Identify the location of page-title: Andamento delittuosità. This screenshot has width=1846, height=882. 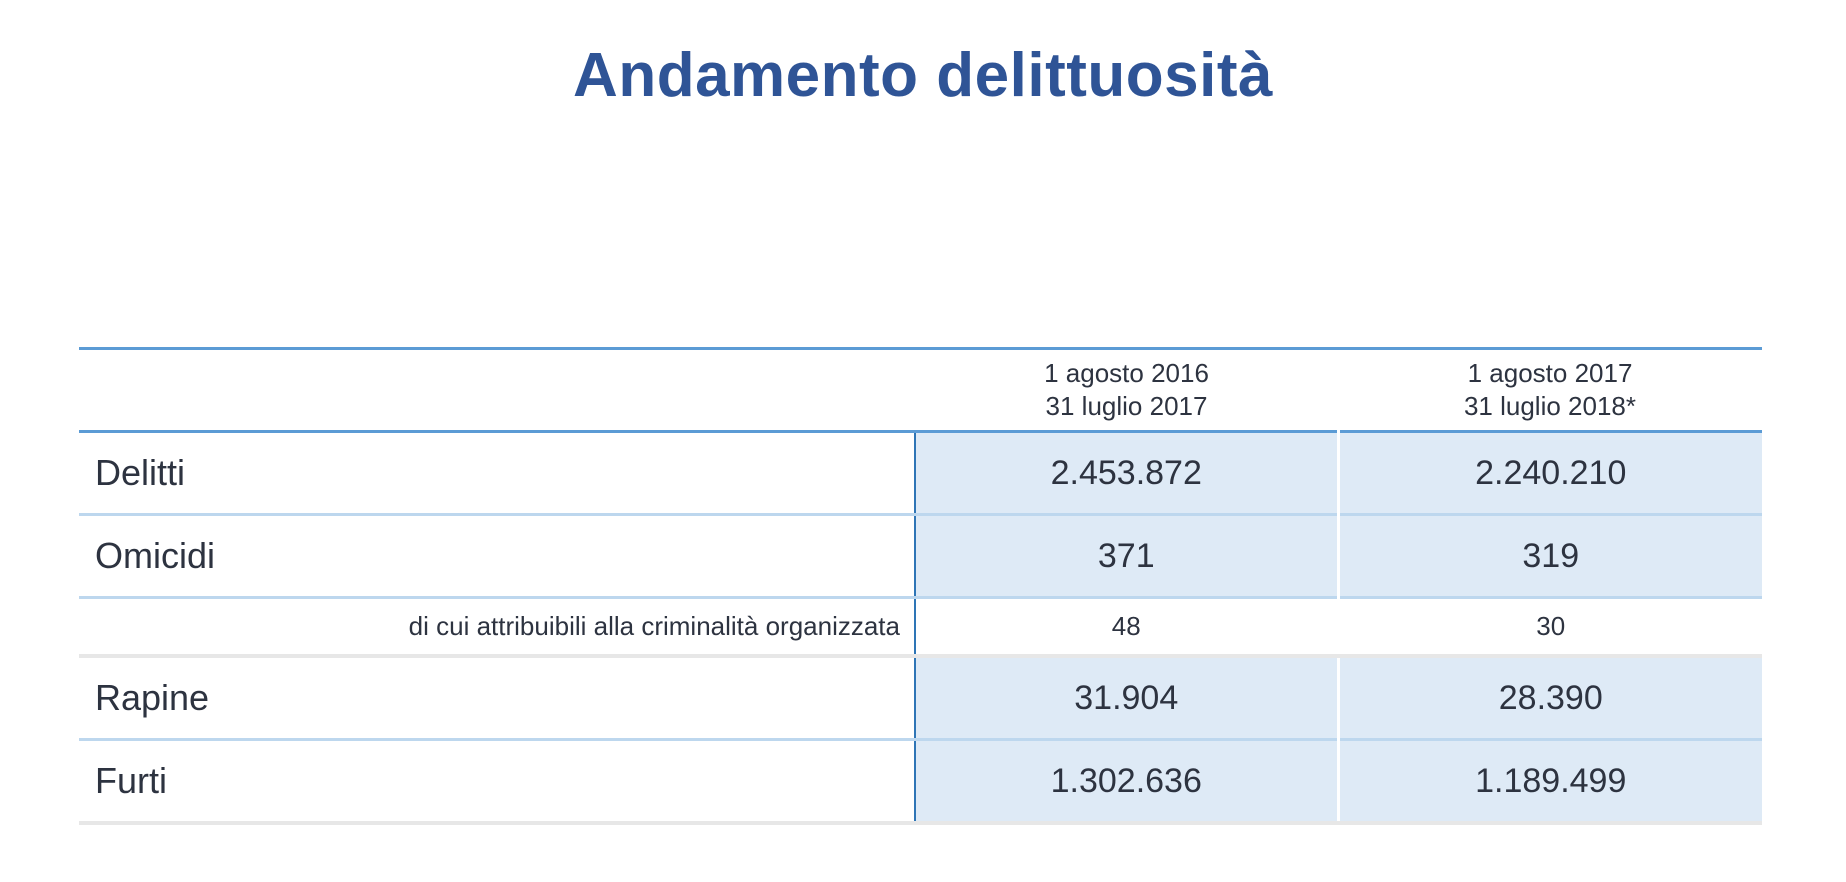
(923, 75).